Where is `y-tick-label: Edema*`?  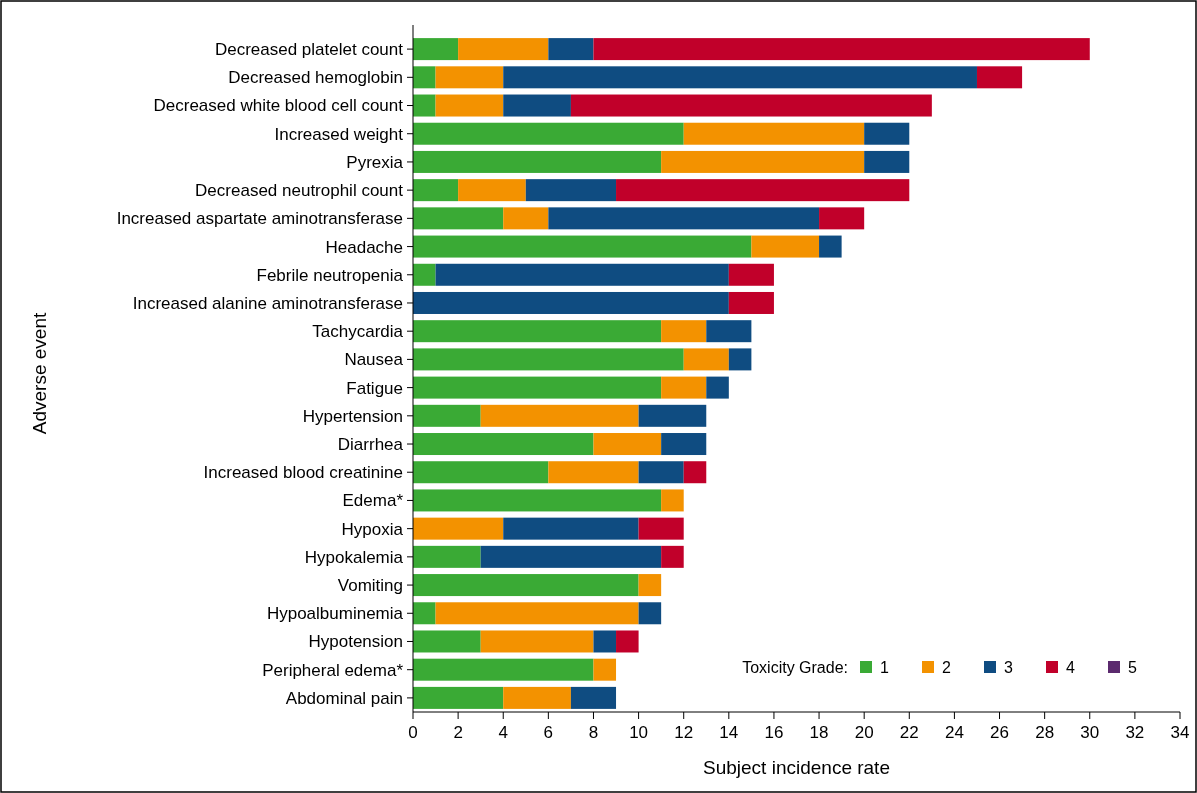
y-tick-label: Edema* is located at coordinates (373, 501).